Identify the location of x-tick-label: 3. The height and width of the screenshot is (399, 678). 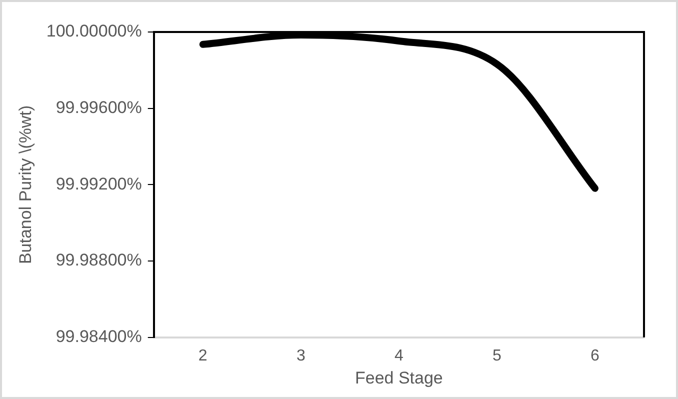
(301, 355).